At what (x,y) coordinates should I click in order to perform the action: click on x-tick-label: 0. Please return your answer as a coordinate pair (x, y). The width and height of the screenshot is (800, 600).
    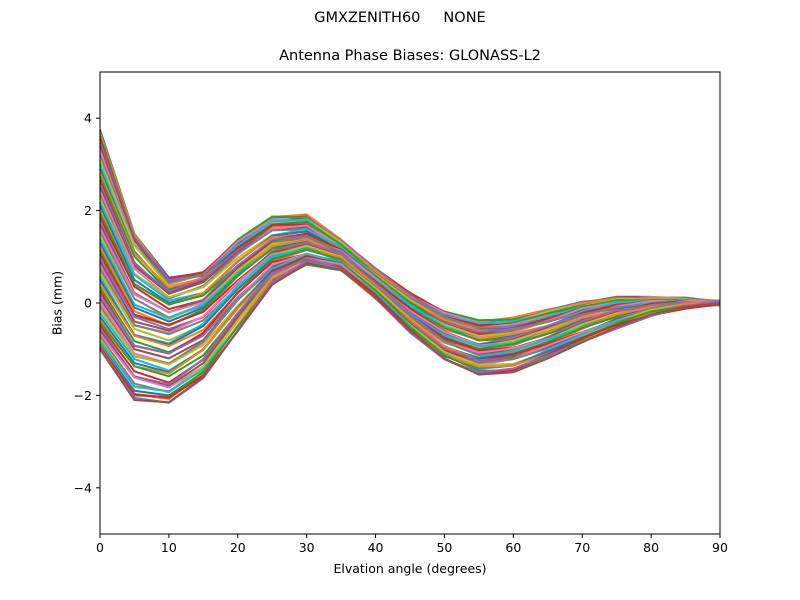
    Looking at the image, I should click on (100, 547).